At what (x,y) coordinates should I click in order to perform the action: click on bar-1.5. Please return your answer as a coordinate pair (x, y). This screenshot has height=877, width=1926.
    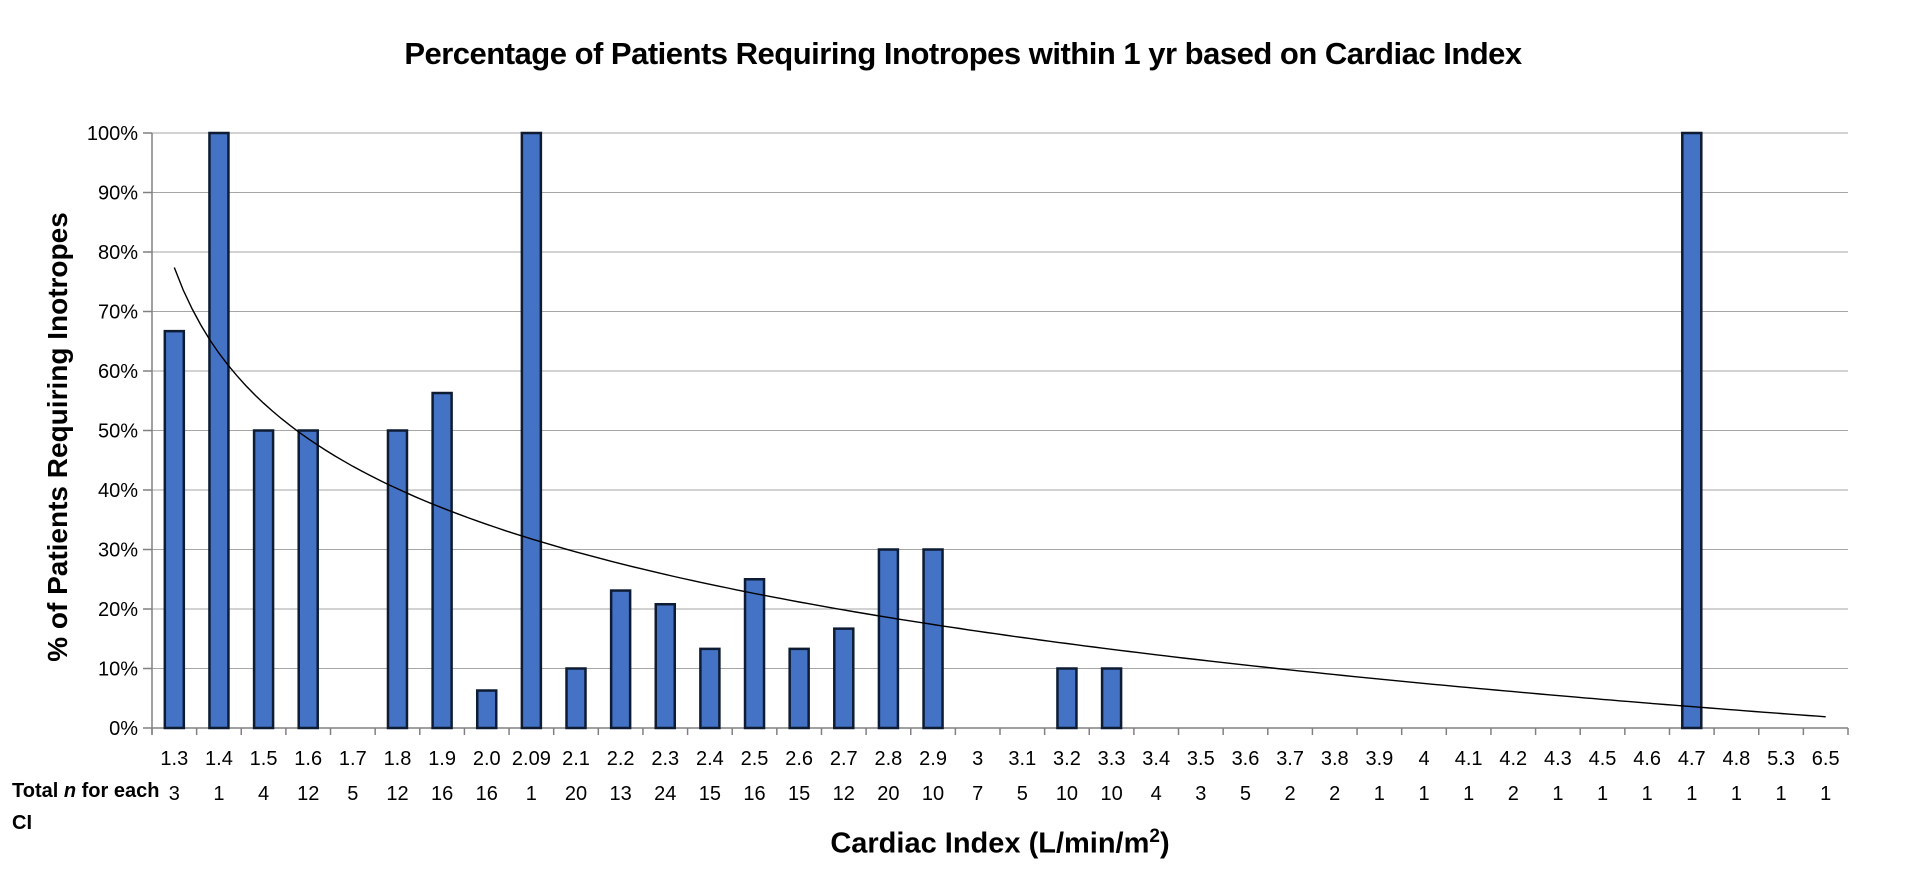
    Looking at the image, I should click on (263, 579).